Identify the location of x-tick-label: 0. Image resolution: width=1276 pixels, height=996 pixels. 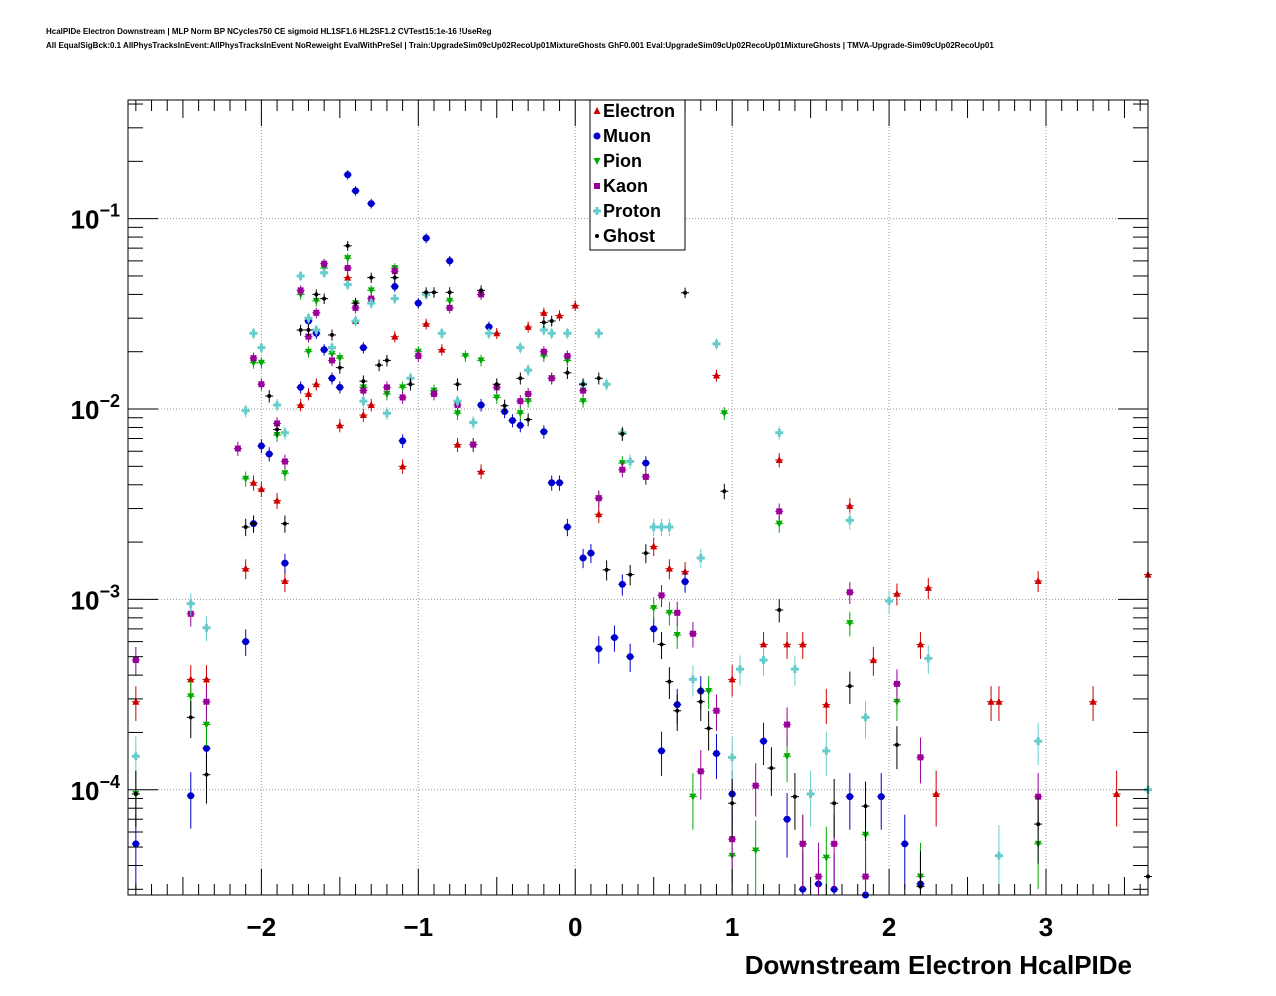
(575, 927).